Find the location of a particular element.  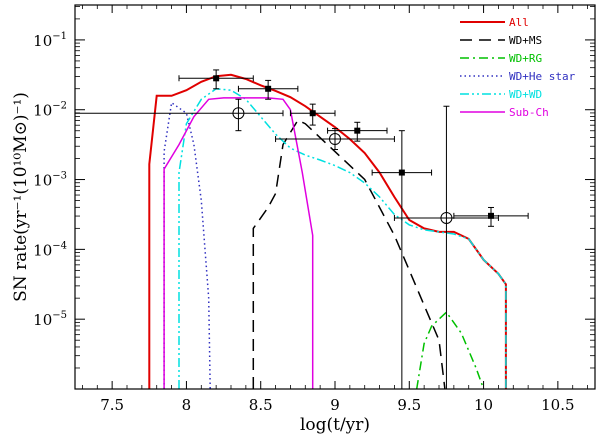

y-tick-label: 10⁻⁵ is located at coordinates (50, 319).